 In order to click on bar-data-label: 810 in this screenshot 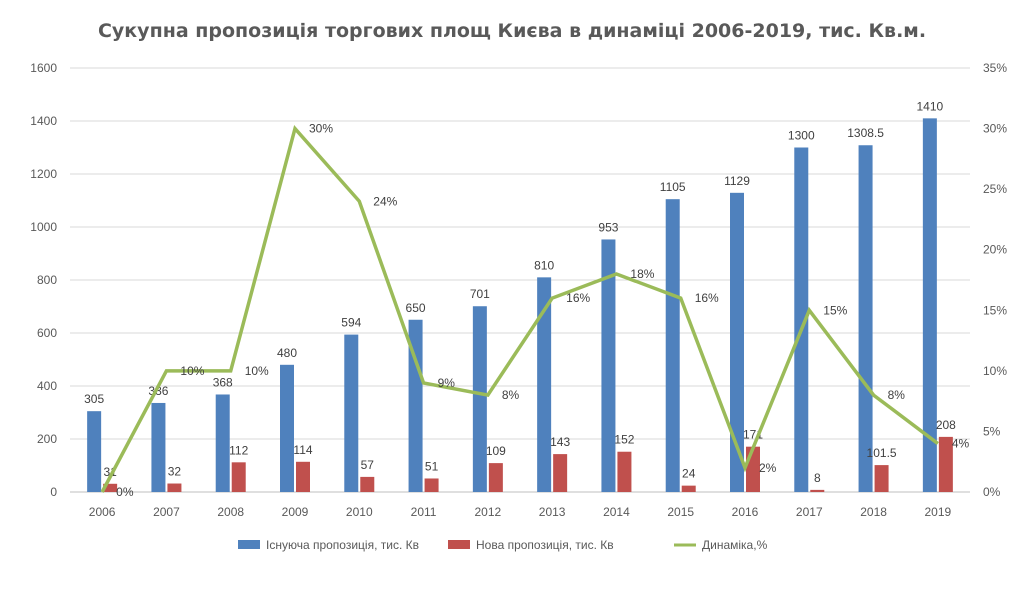, I will do `click(544, 265)`.